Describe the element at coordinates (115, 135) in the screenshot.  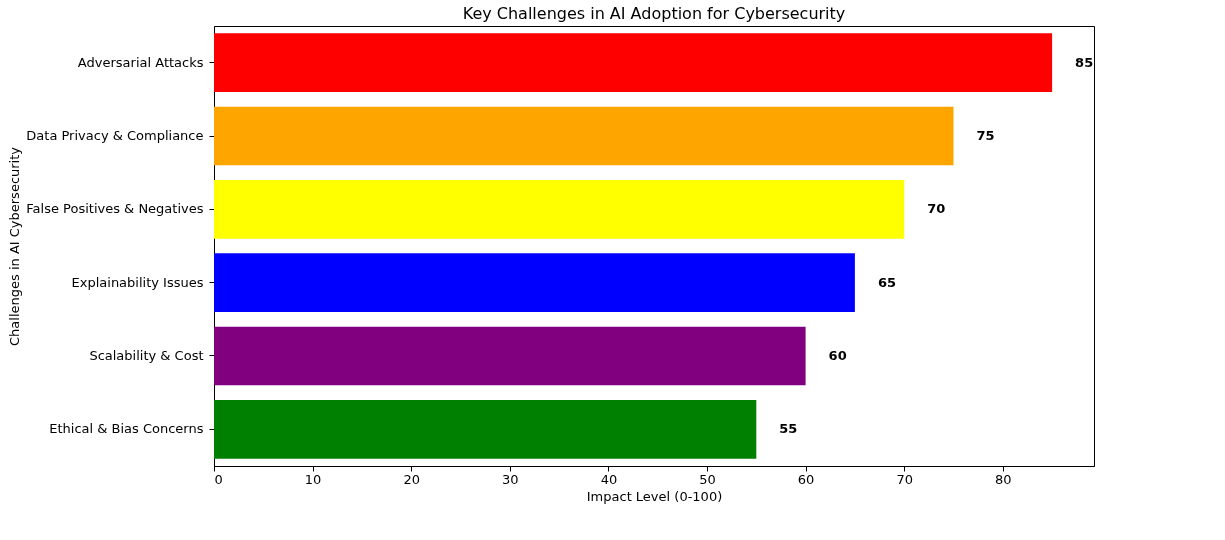
I see `y-tick-label: Data Privacy & Compliance` at that location.